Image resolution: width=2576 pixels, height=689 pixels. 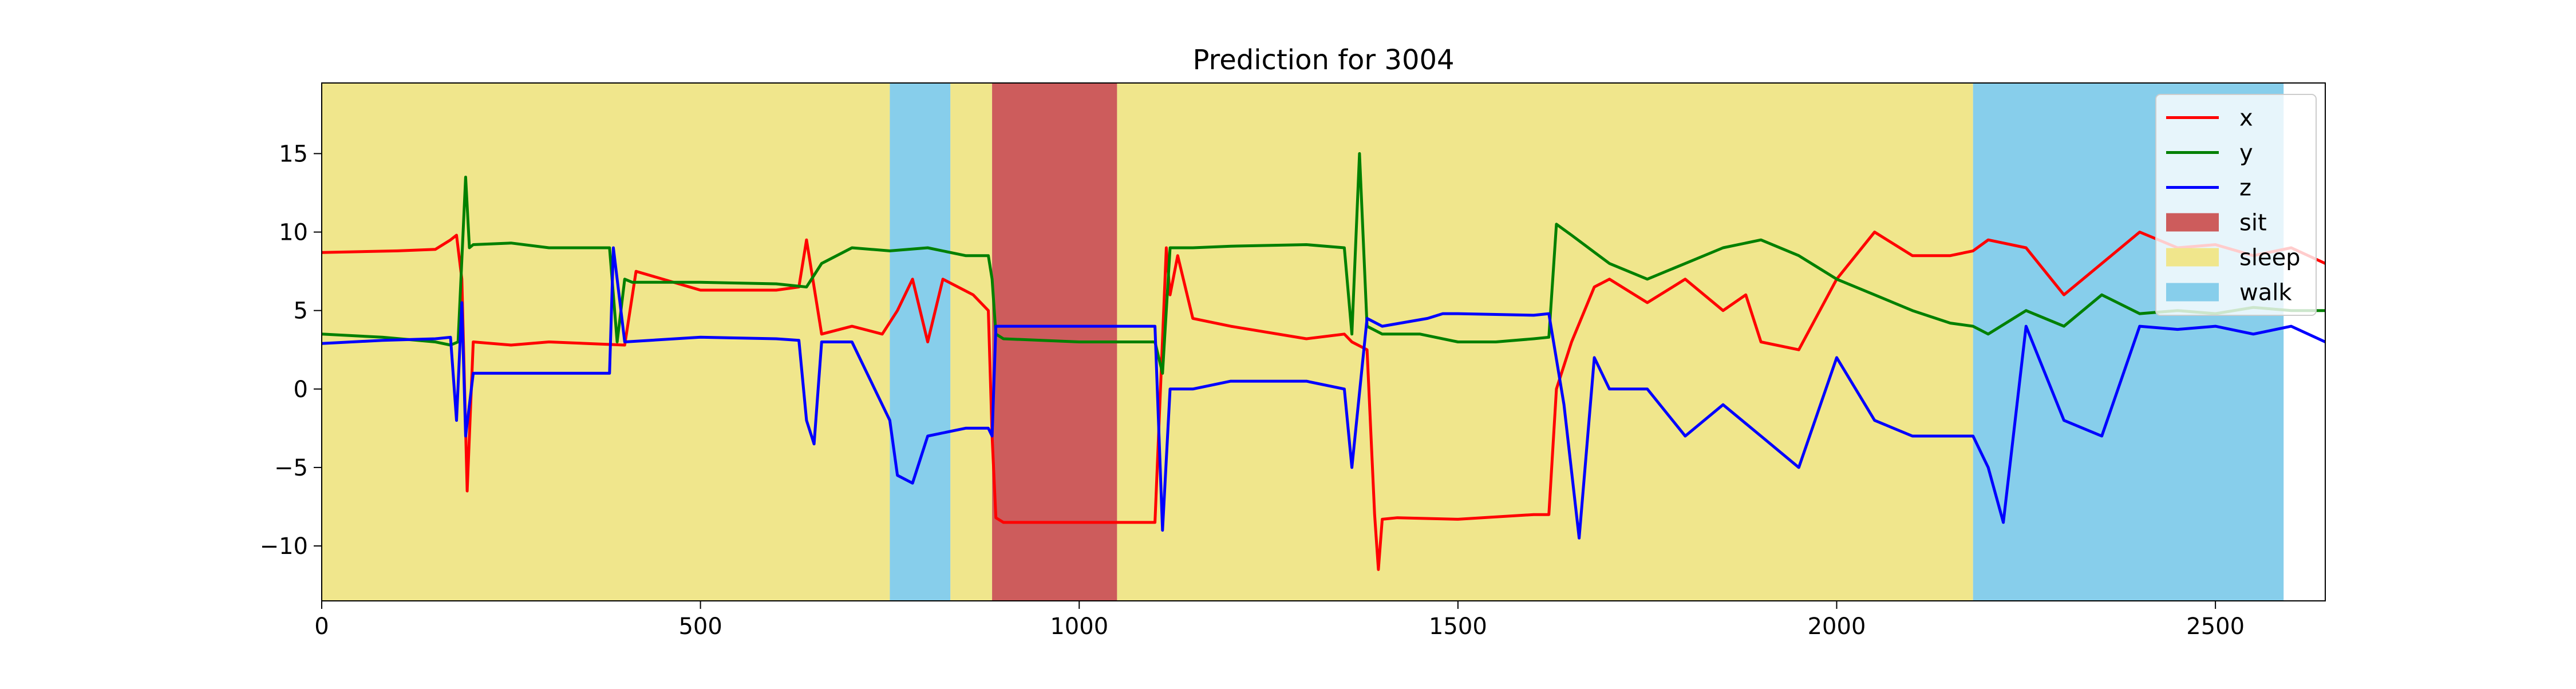 I want to click on legend-label-z: z, so click(x=2245, y=188).